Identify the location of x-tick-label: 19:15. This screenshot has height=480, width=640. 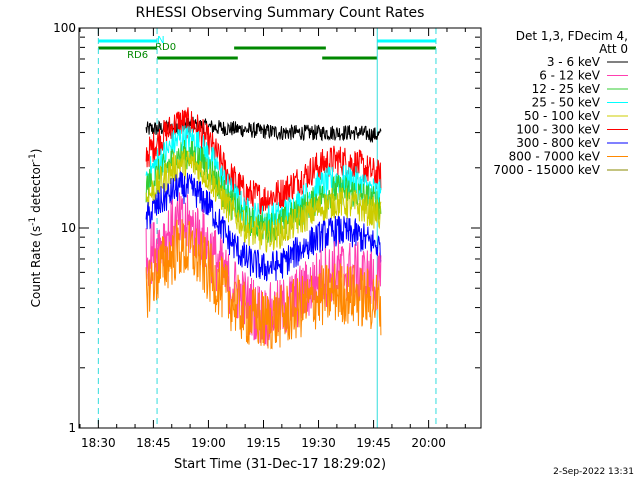
(263, 443).